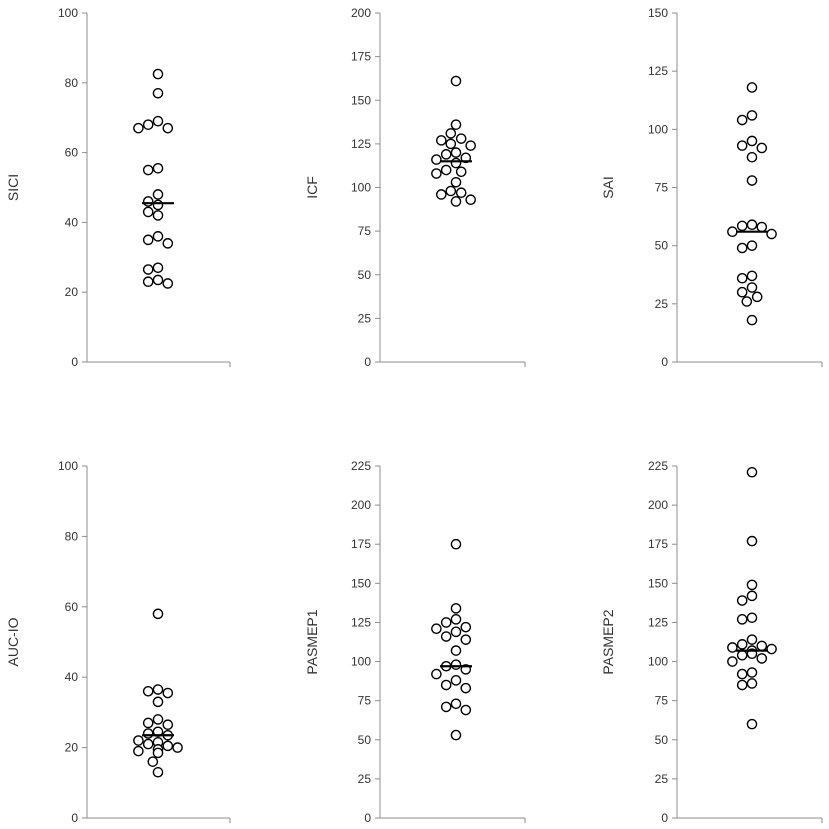  Describe the element at coordinates (312, 641) in the screenshot. I see `y-axis-label: PASMEP1` at that location.